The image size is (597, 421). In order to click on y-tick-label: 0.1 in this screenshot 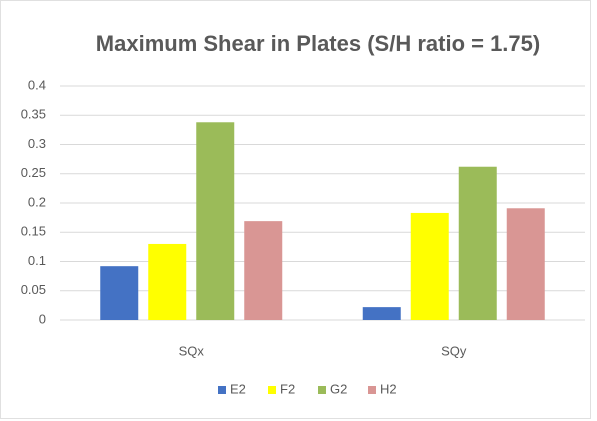, I will do `click(37, 260)`.